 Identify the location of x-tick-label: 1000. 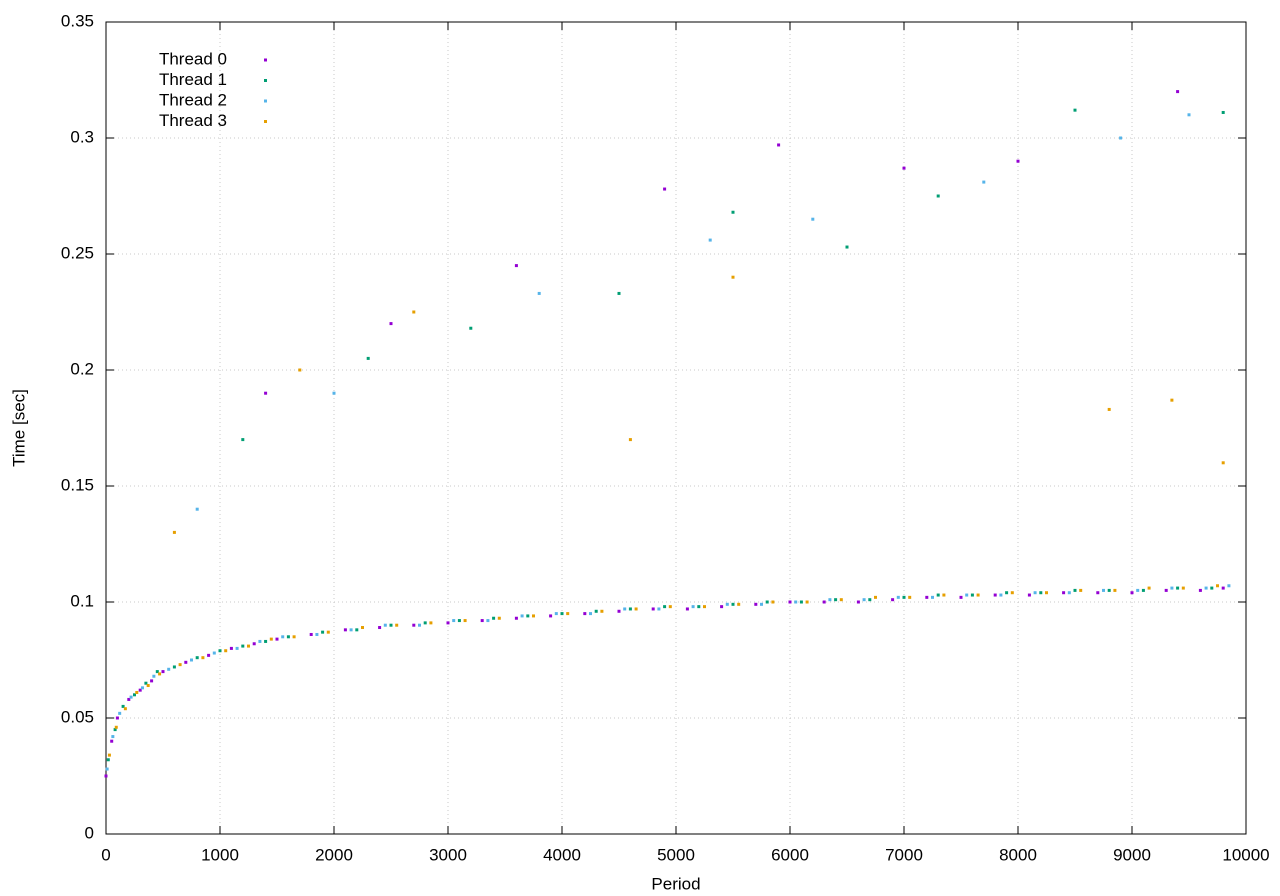
(220, 854).